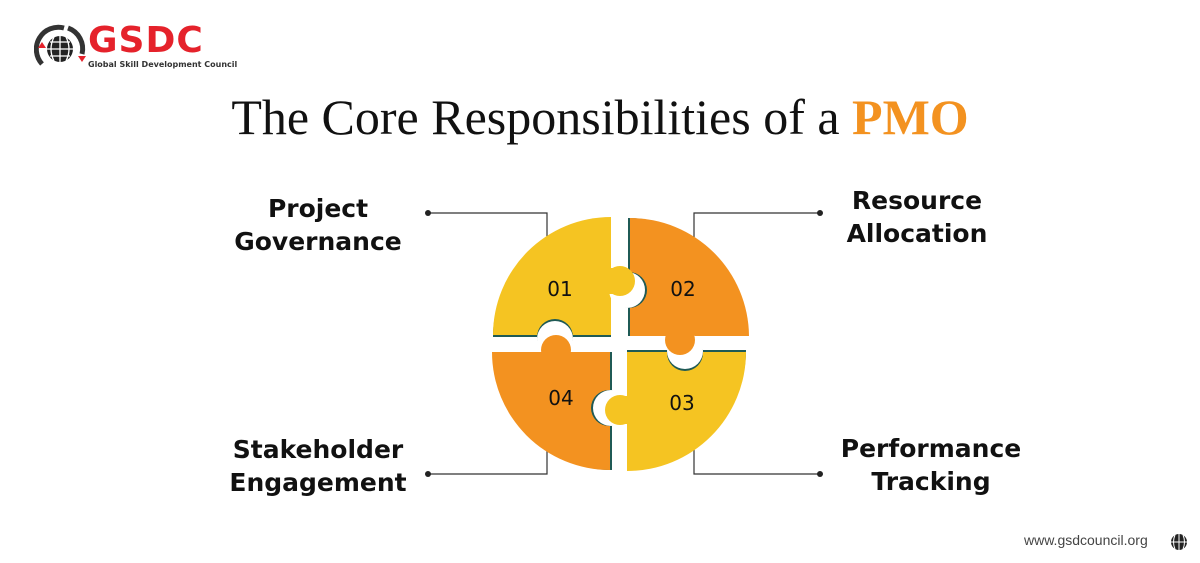  What do you see at coordinates (318, 225) in the screenshot?
I see `label-project-governance: Project Governance` at bounding box center [318, 225].